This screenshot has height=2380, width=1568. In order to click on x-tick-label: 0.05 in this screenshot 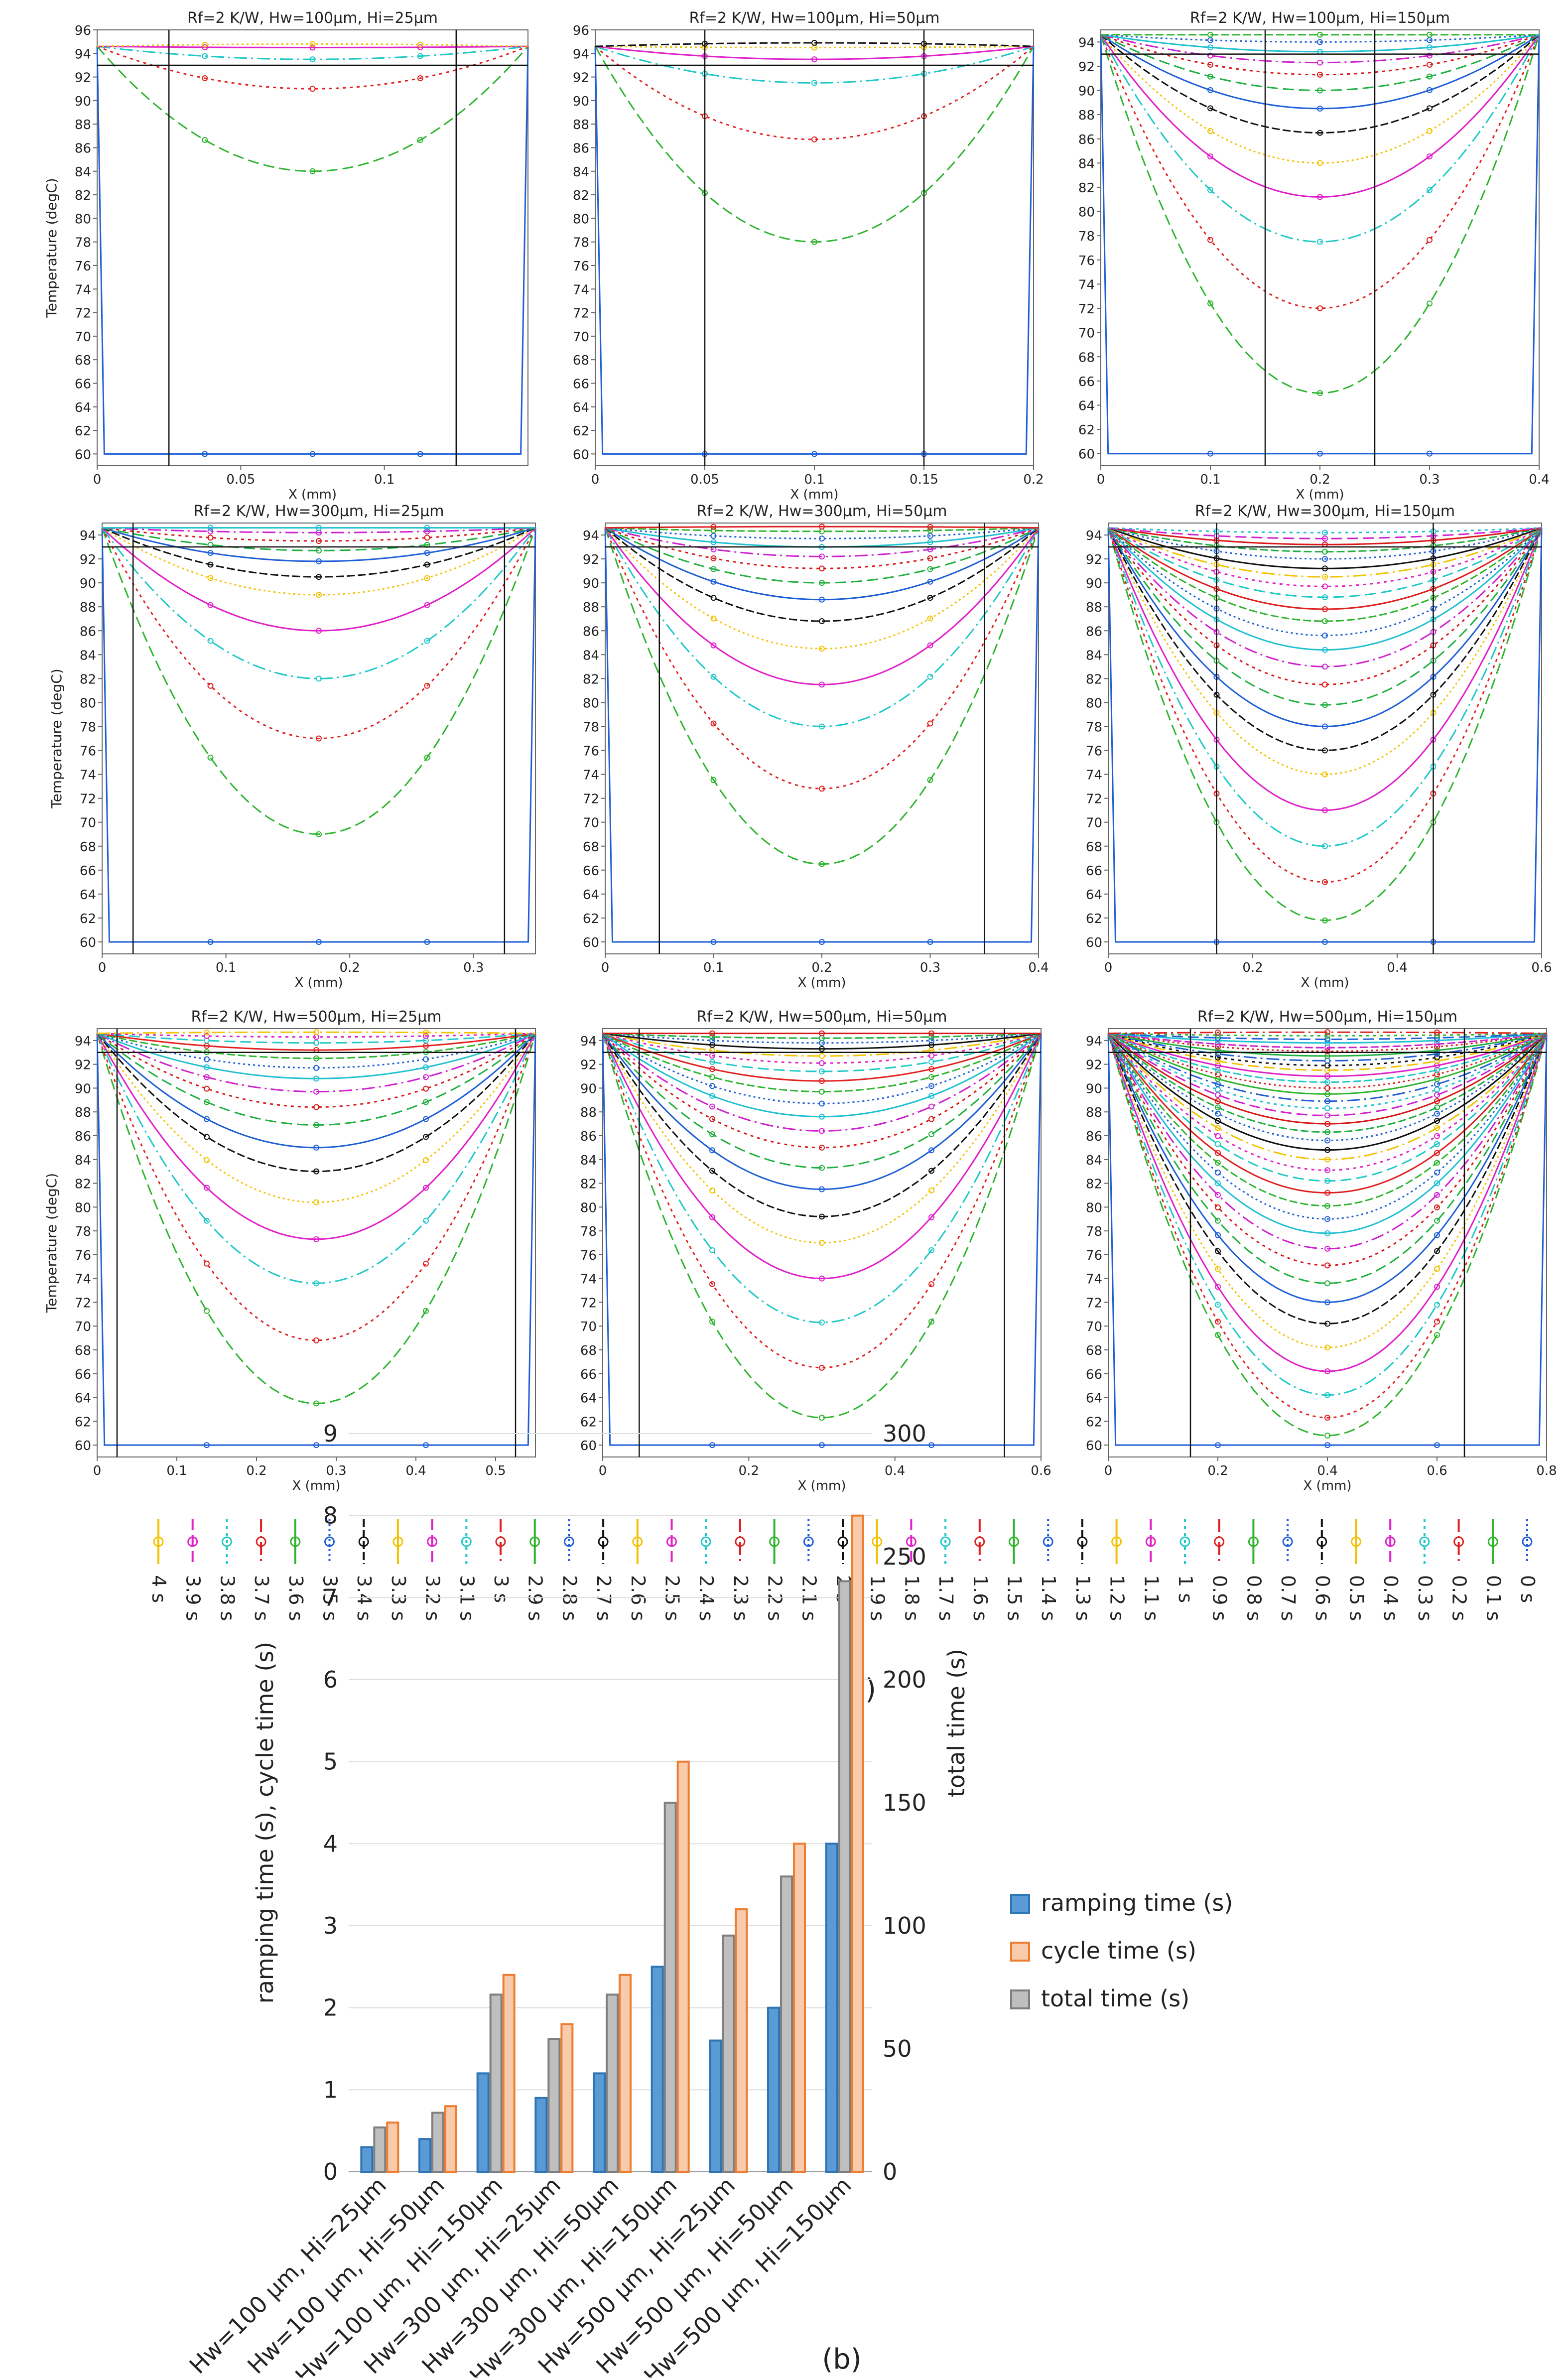, I will do `click(240, 479)`.